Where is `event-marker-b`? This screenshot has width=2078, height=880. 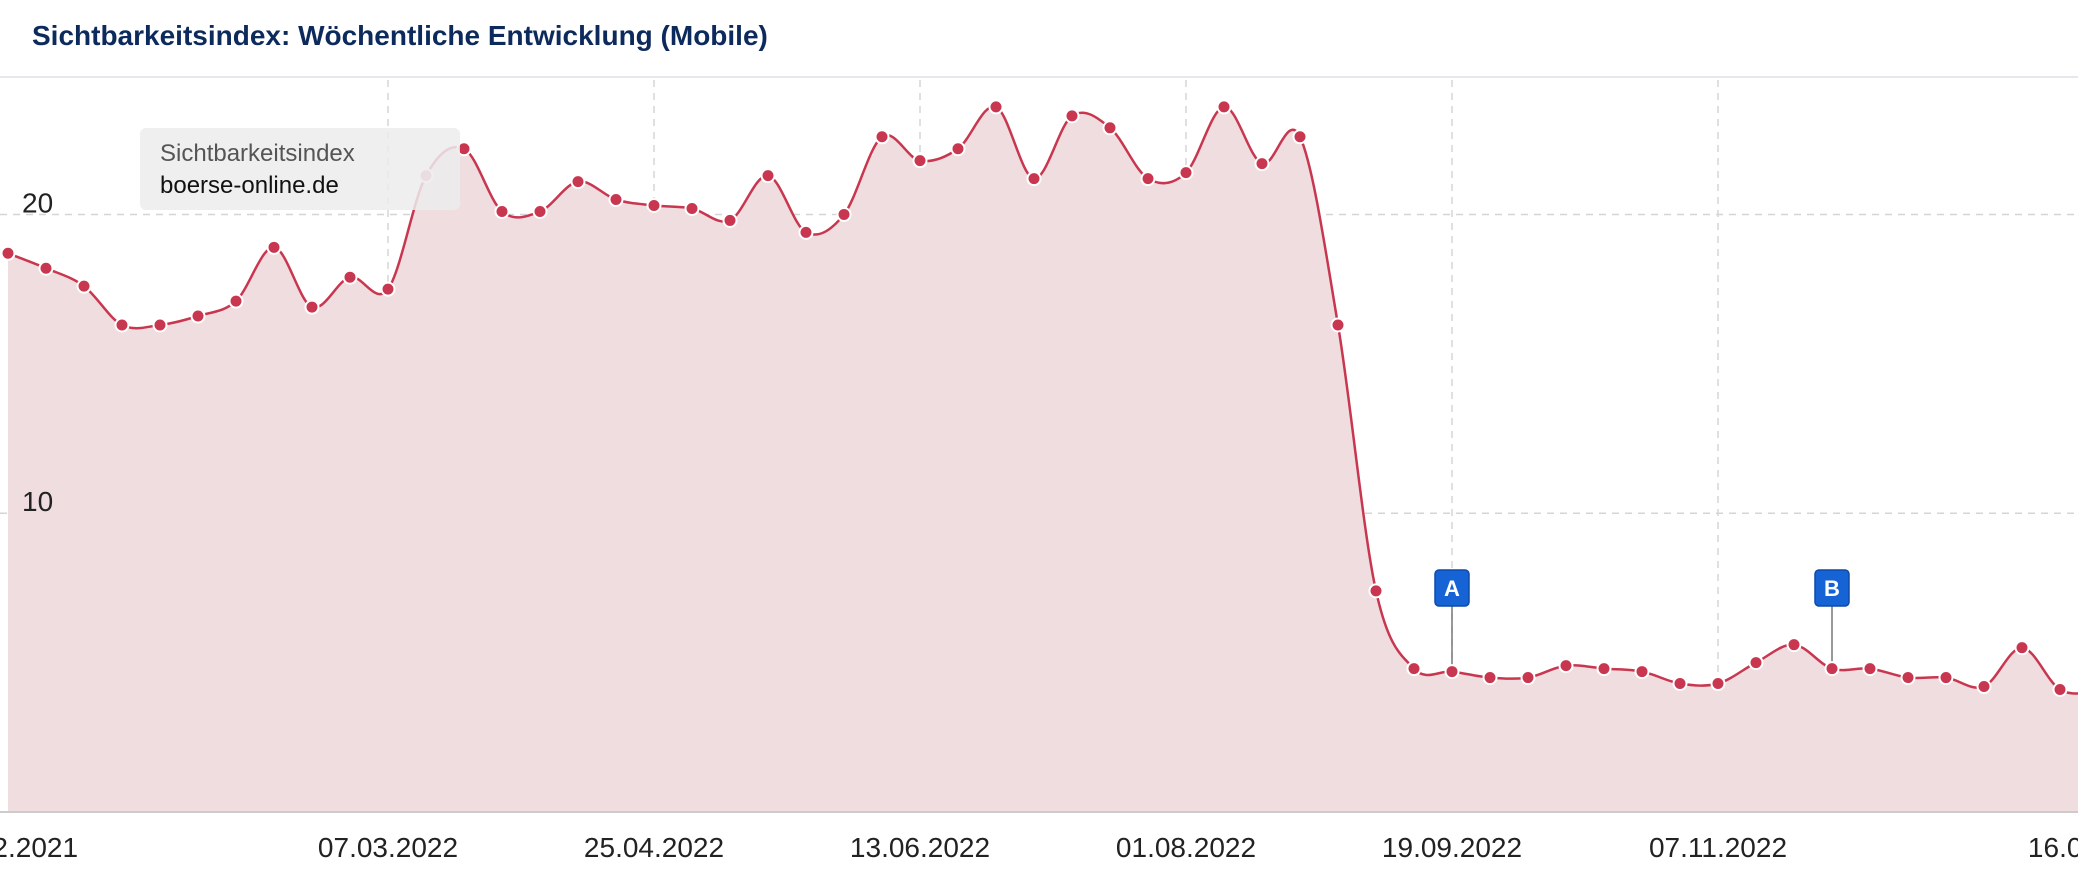 event-marker-b is located at coordinates (1832, 588).